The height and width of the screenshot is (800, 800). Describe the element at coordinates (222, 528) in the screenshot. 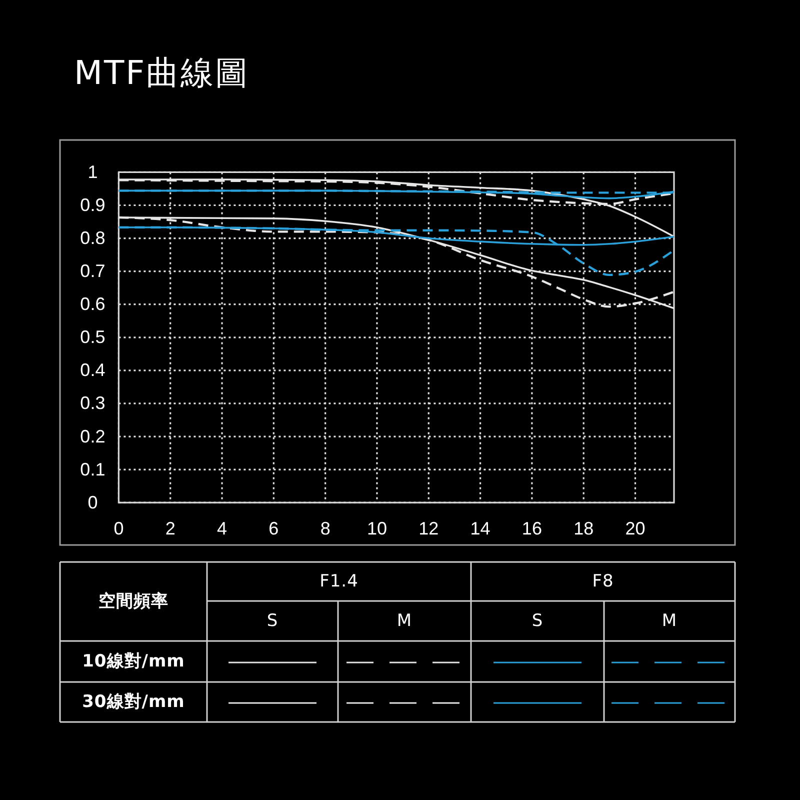

I see `x-tick-label: 4` at that location.